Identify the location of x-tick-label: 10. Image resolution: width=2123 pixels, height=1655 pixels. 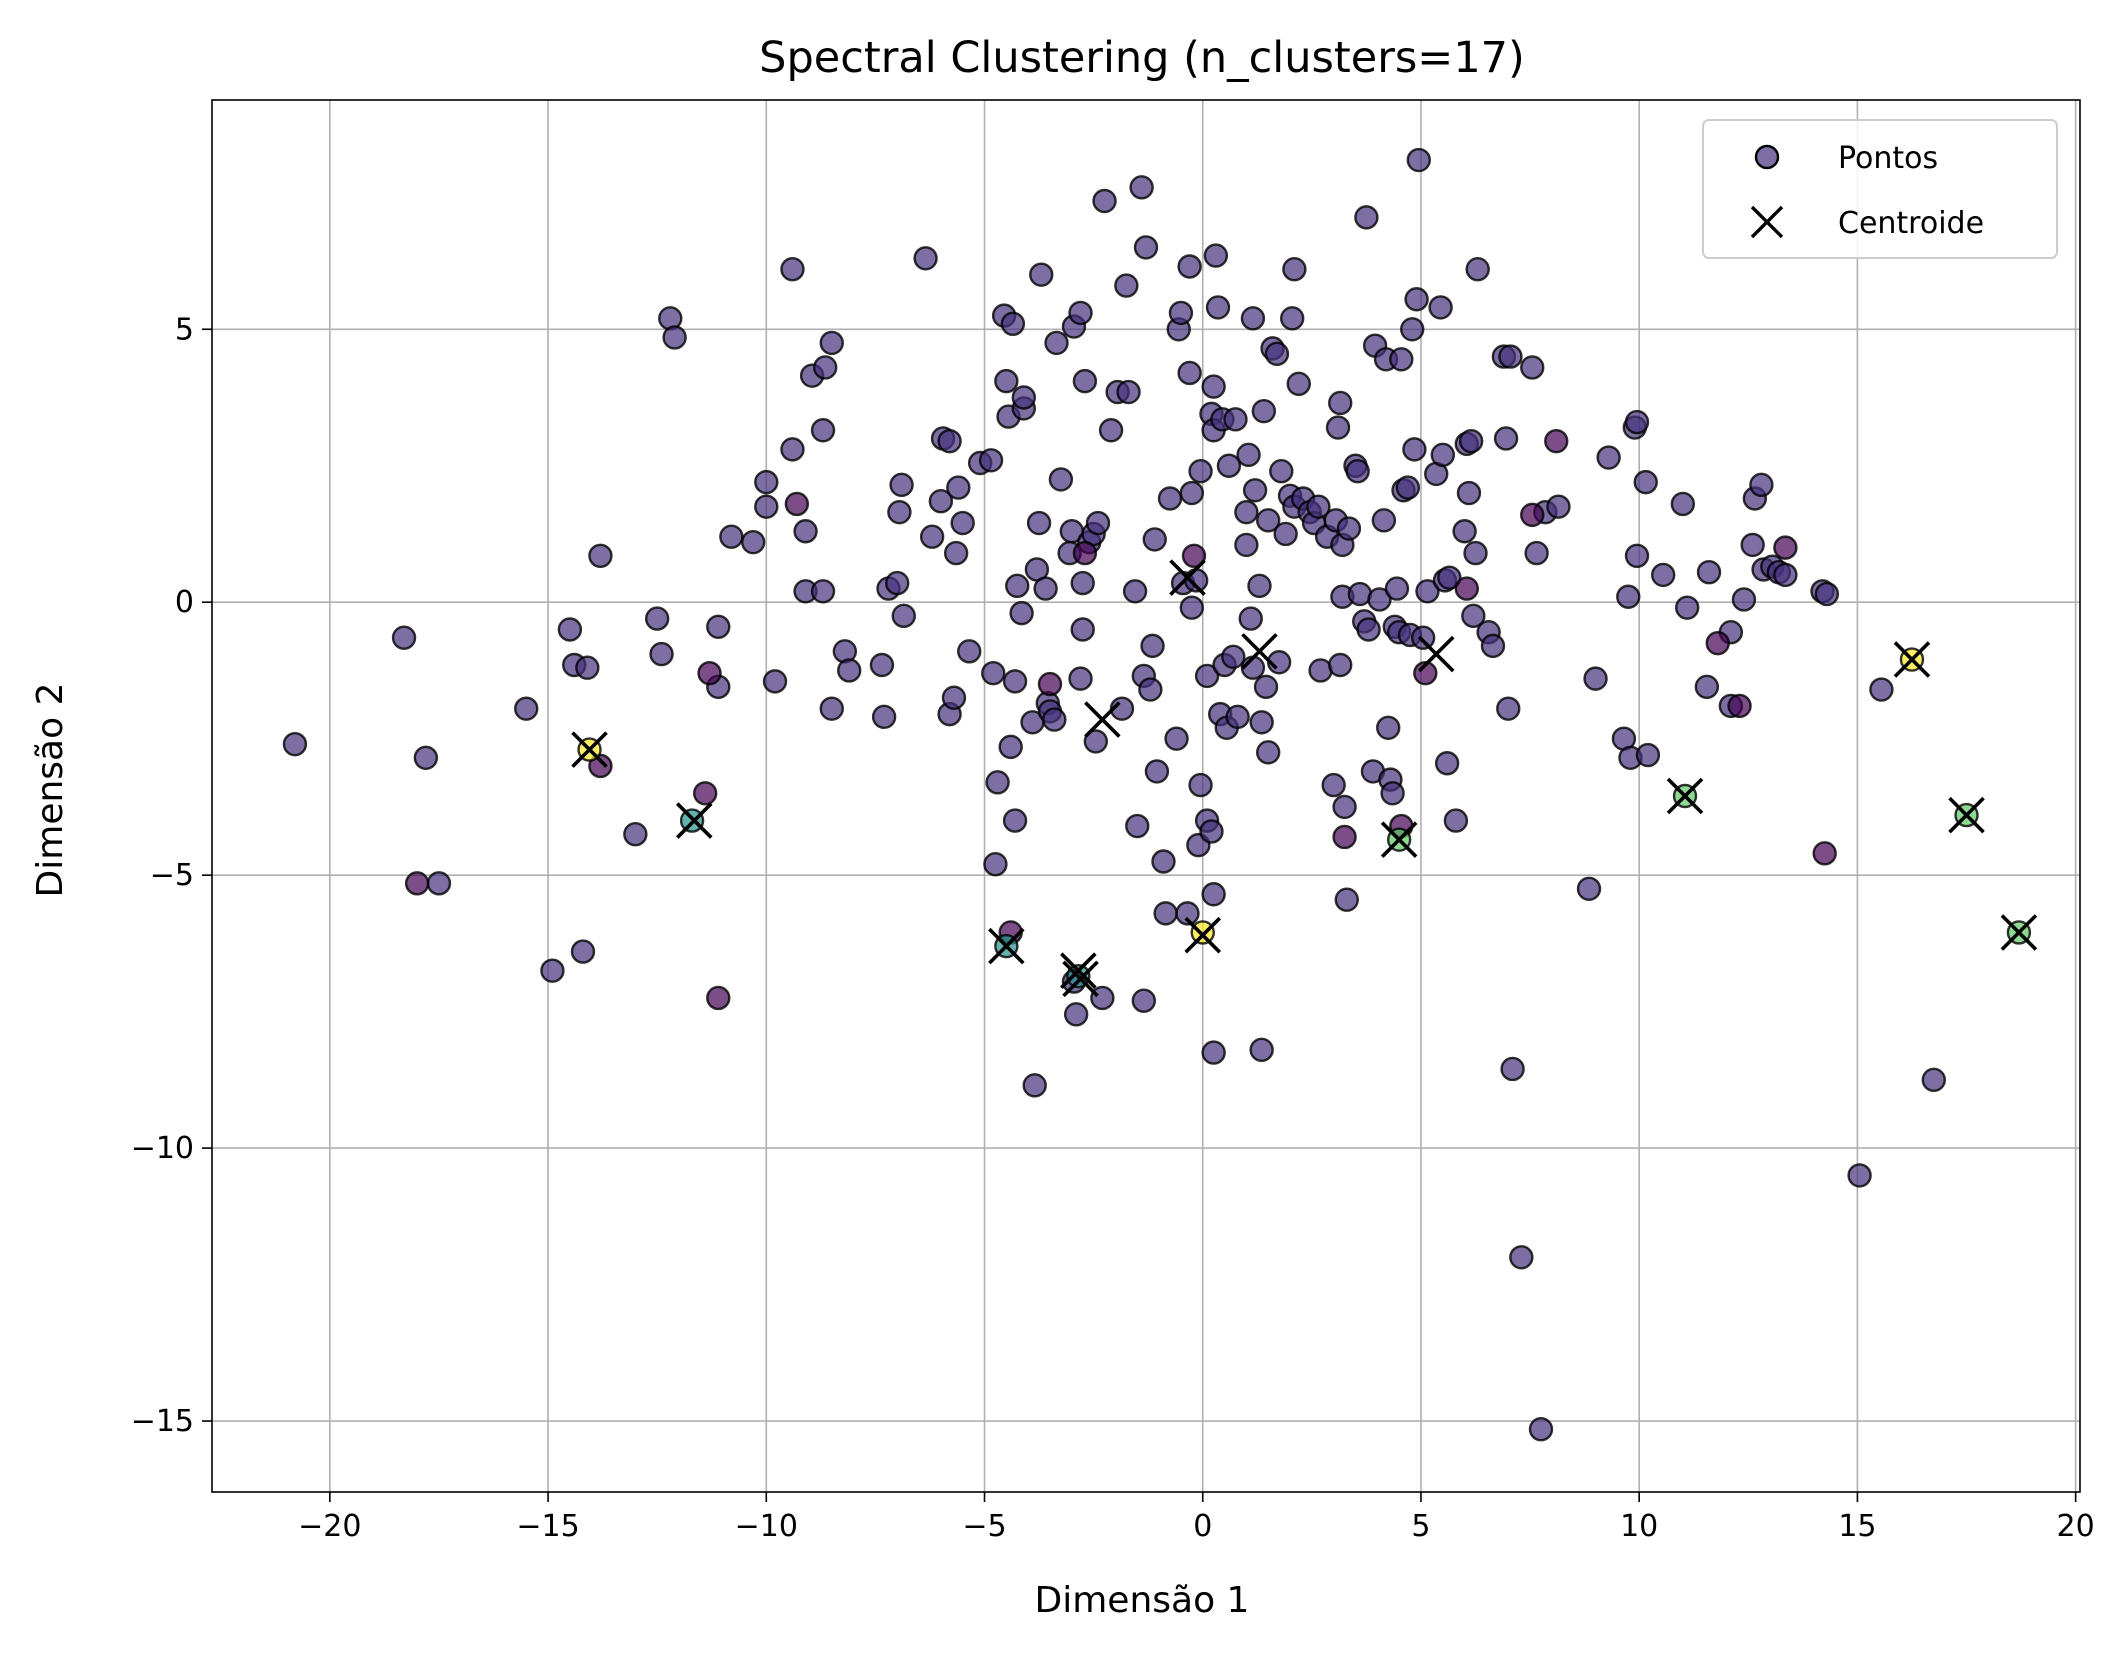
(1639, 1526).